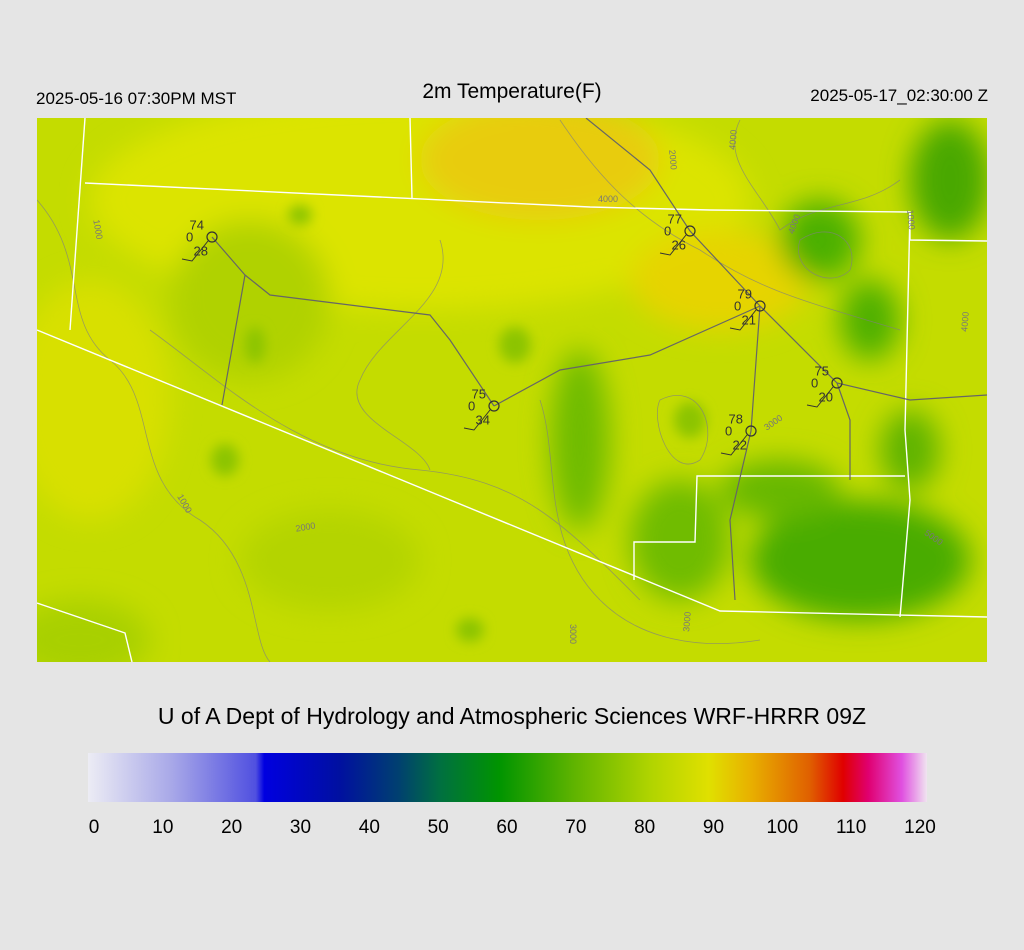 The height and width of the screenshot is (950, 1024). What do you see at coordinates (511, 91) in the screenshot?
I see `map-title: 2m Temperature(F)` at bounding box center [511, 91].